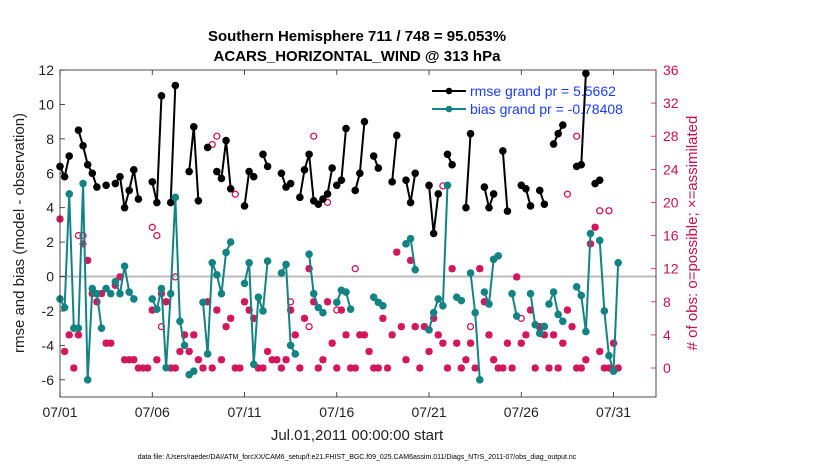  What do you see at coordinates (667, 302) in the screenshot?
I see `y-right-tick-label: 8` at bounding box center [667, 302].